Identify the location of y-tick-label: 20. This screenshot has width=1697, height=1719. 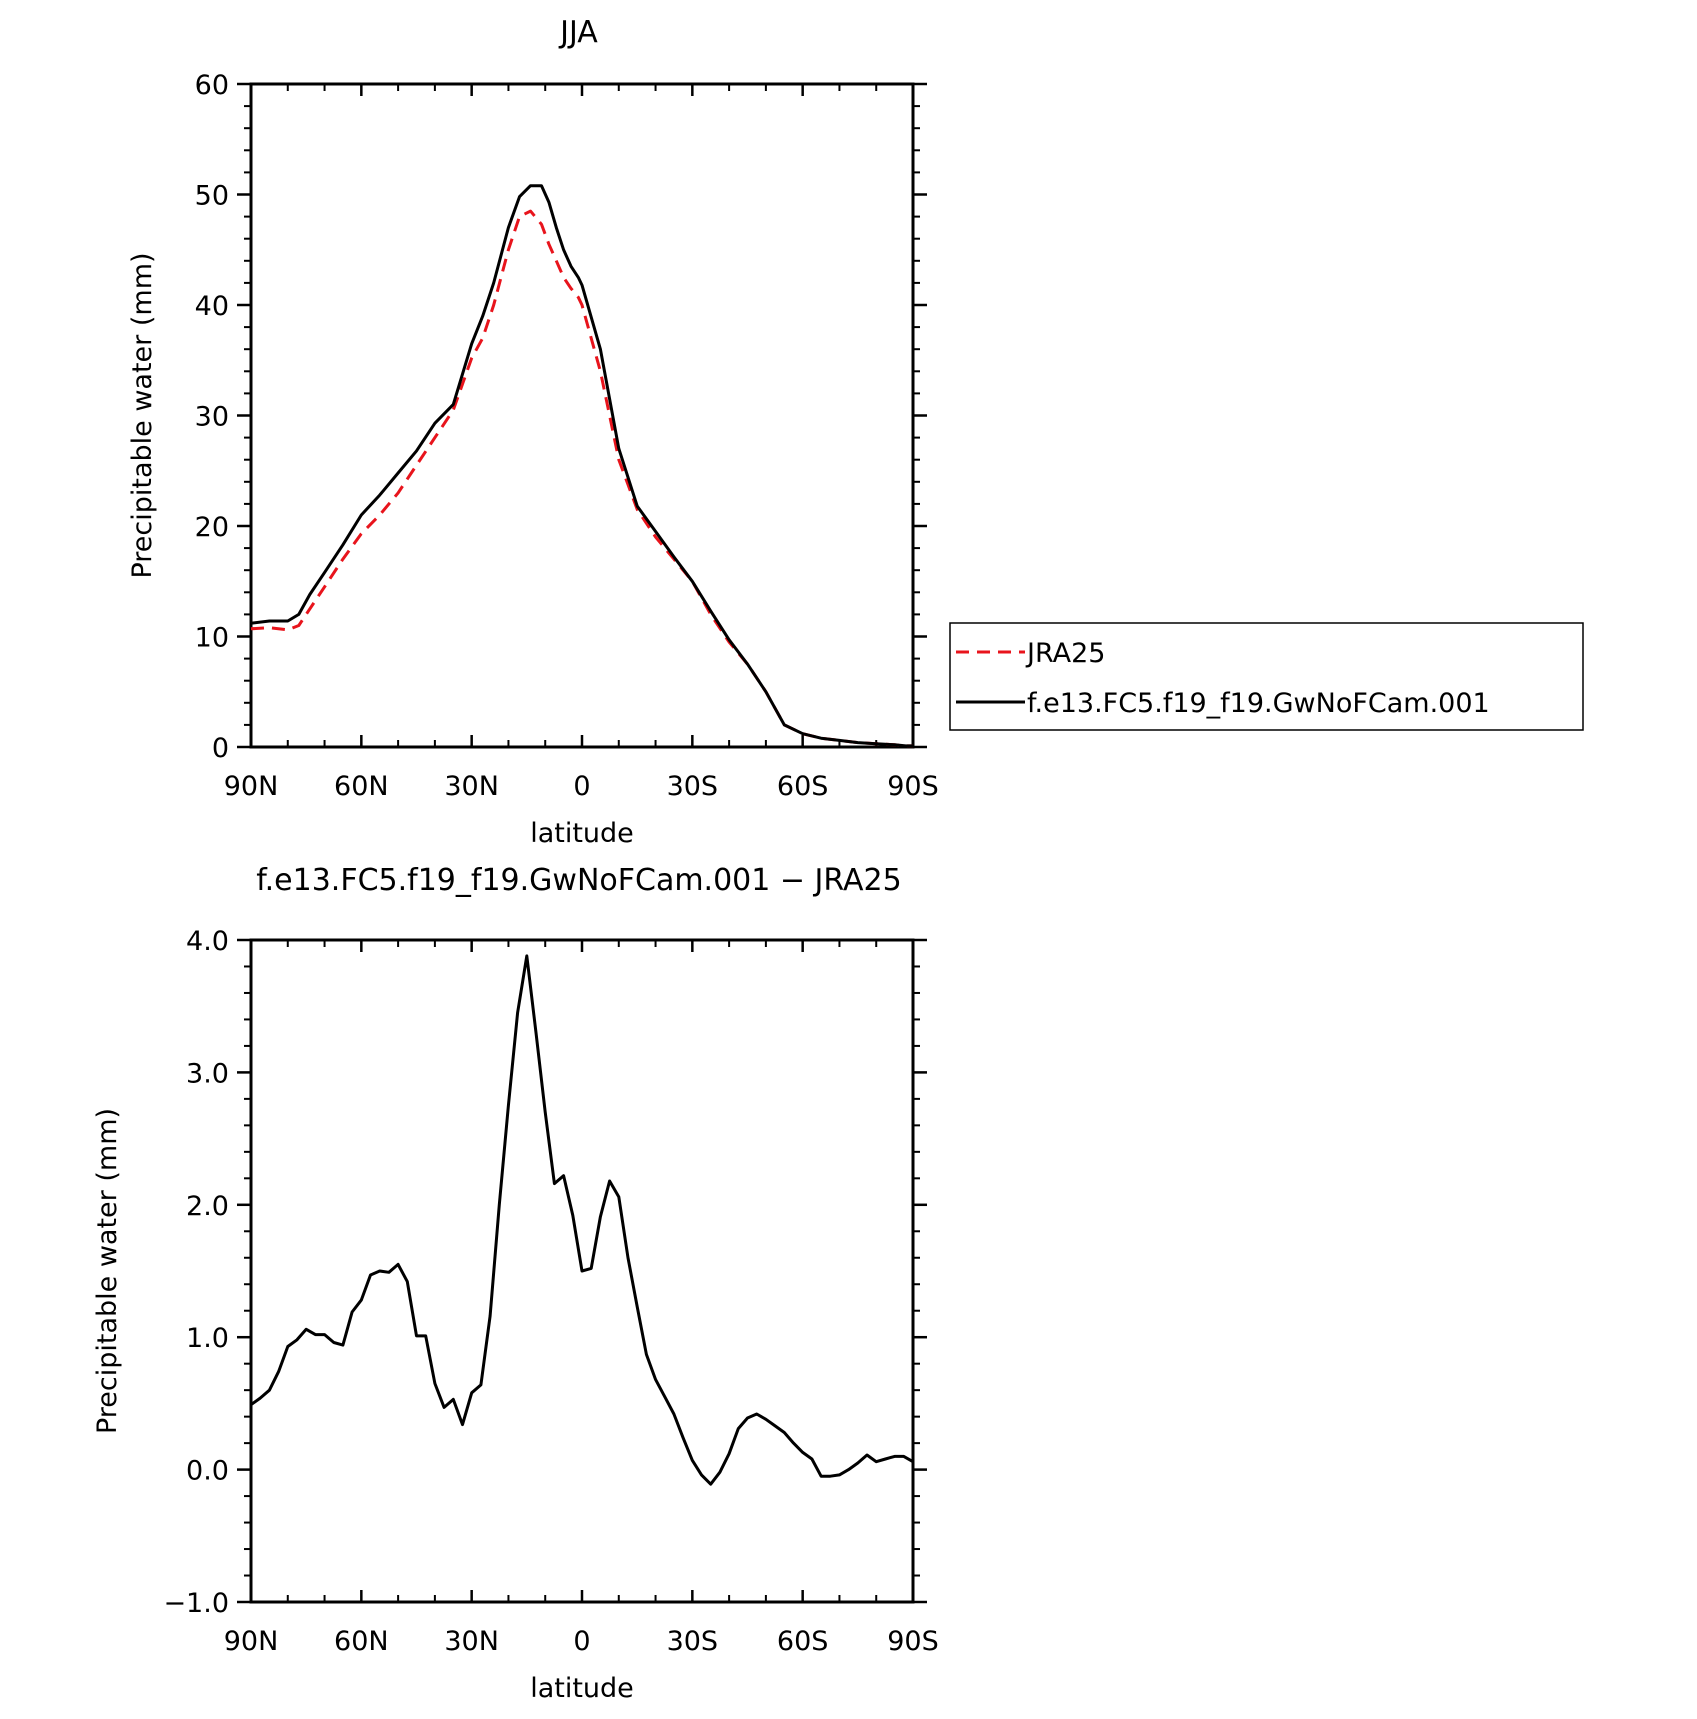
(212, 527).